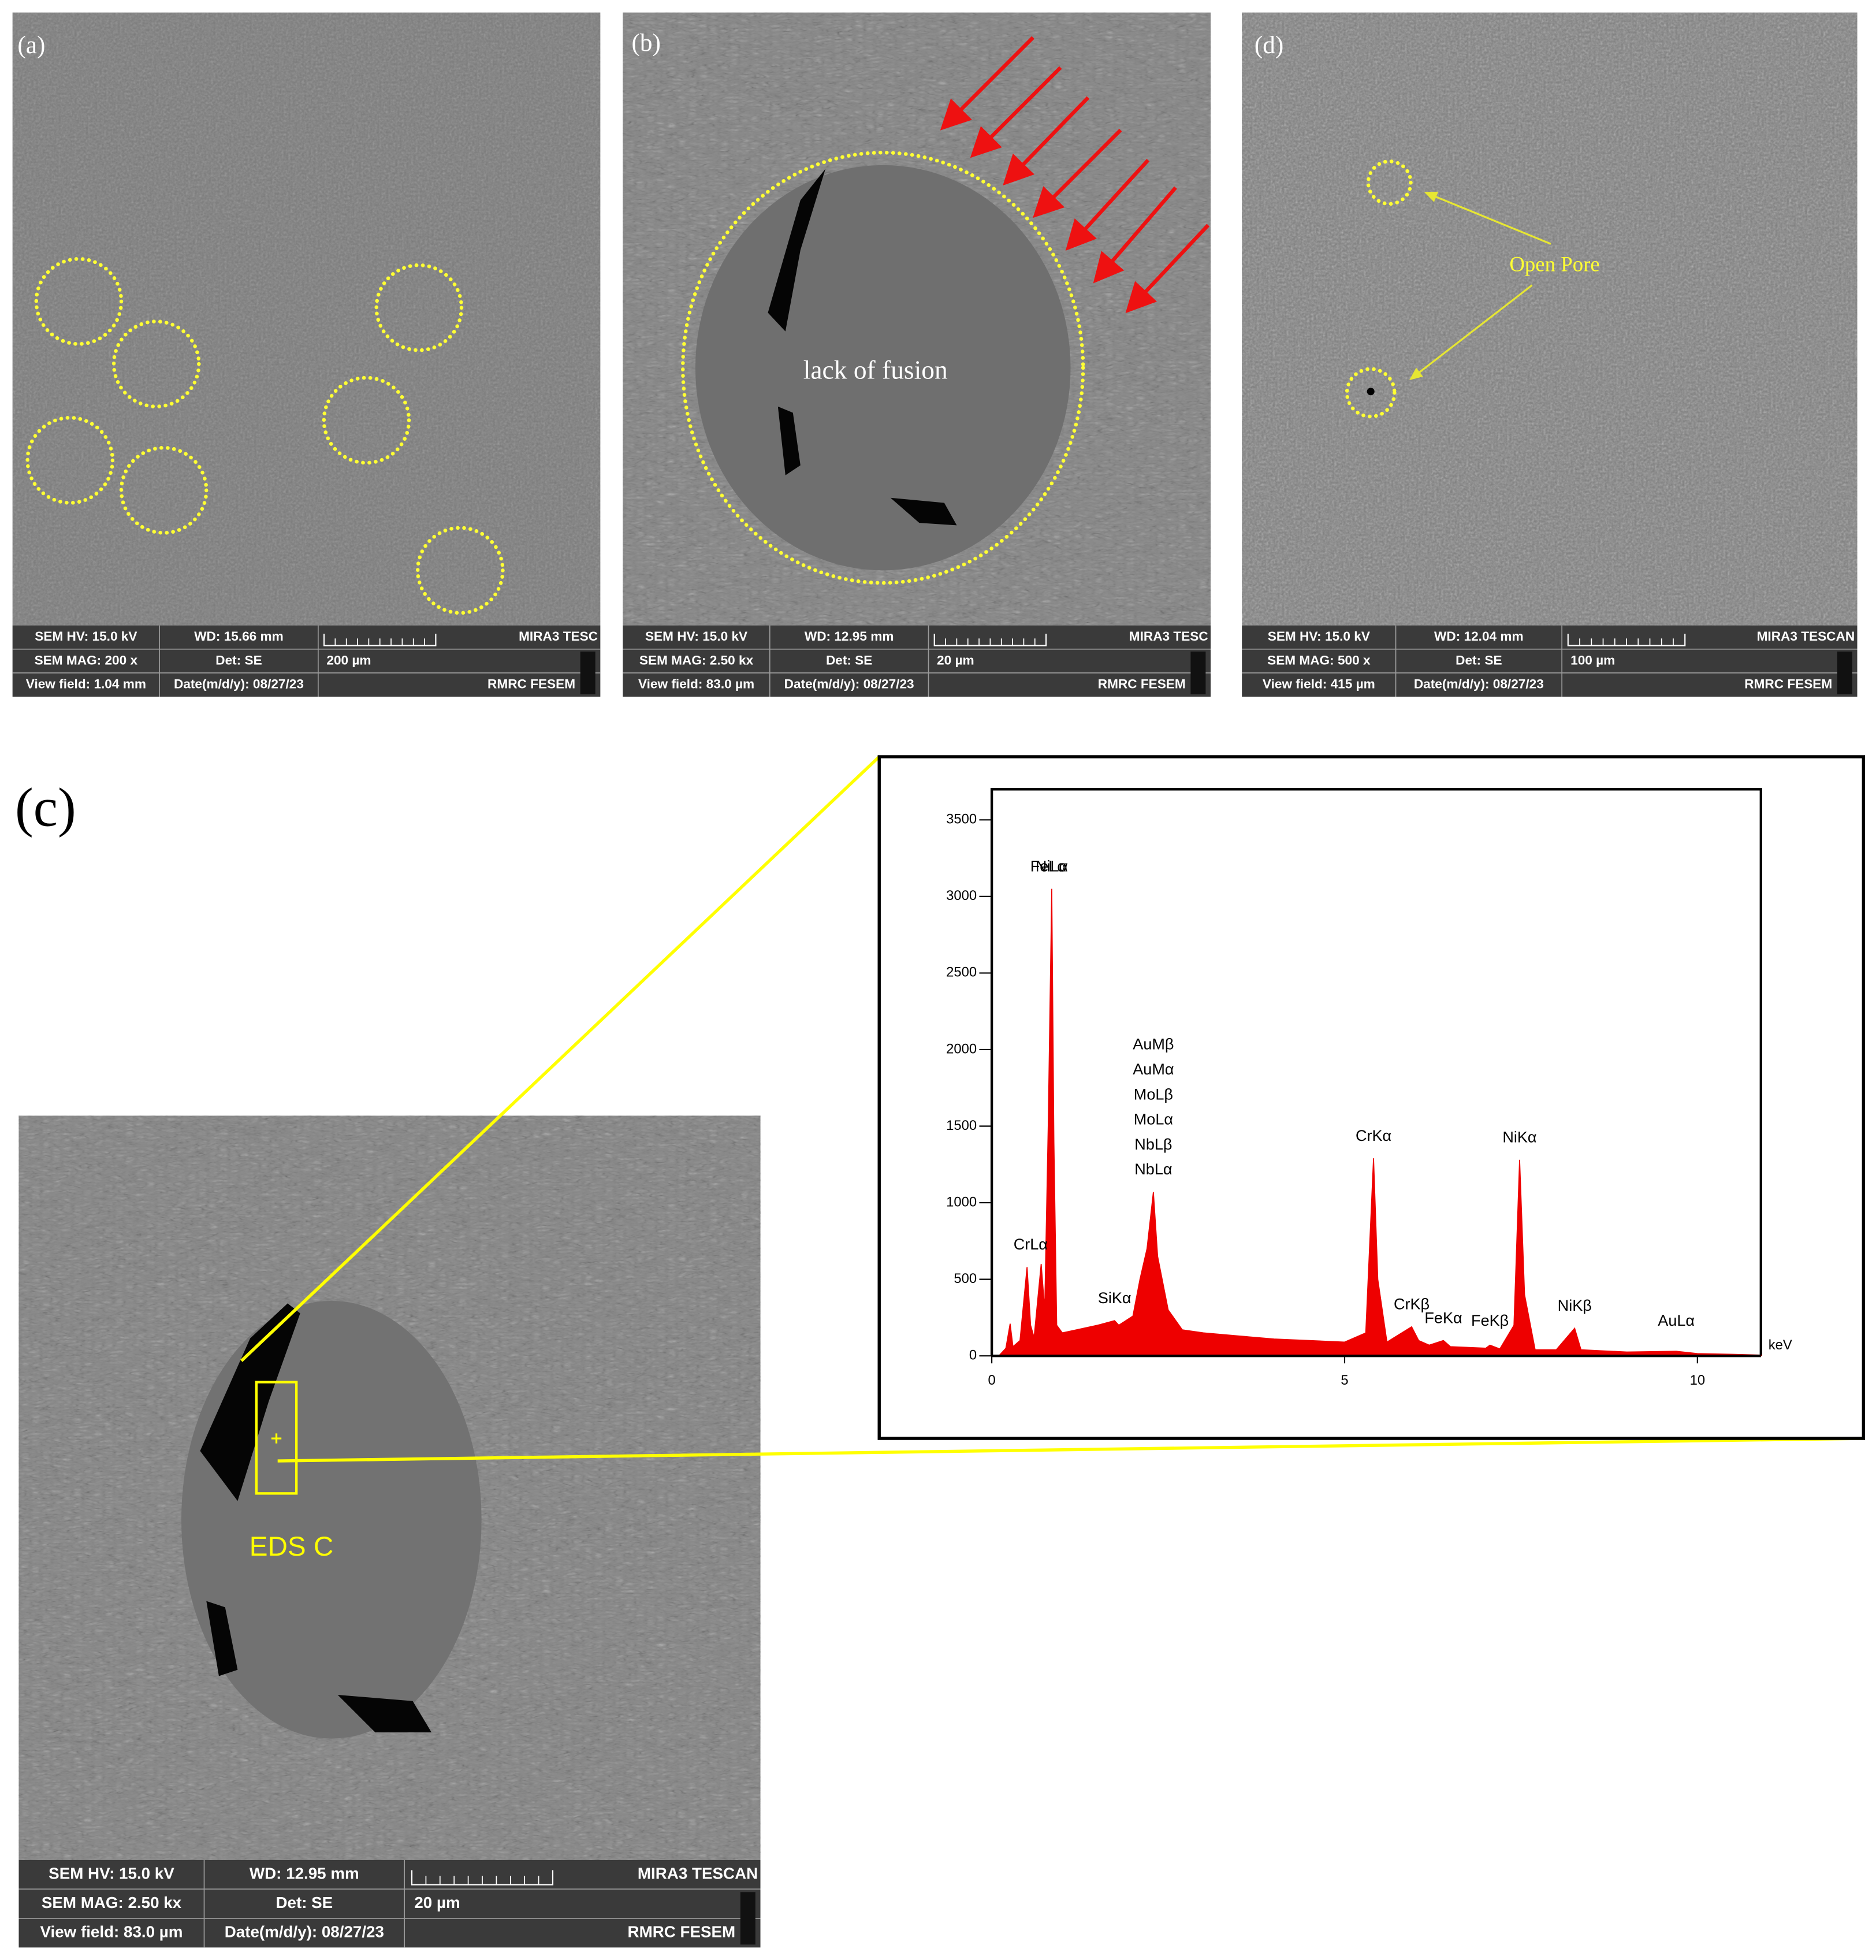  Describe the element at coordinates (875, 370) in the screenshot. I see `annotation: lack of fusion` at that location.